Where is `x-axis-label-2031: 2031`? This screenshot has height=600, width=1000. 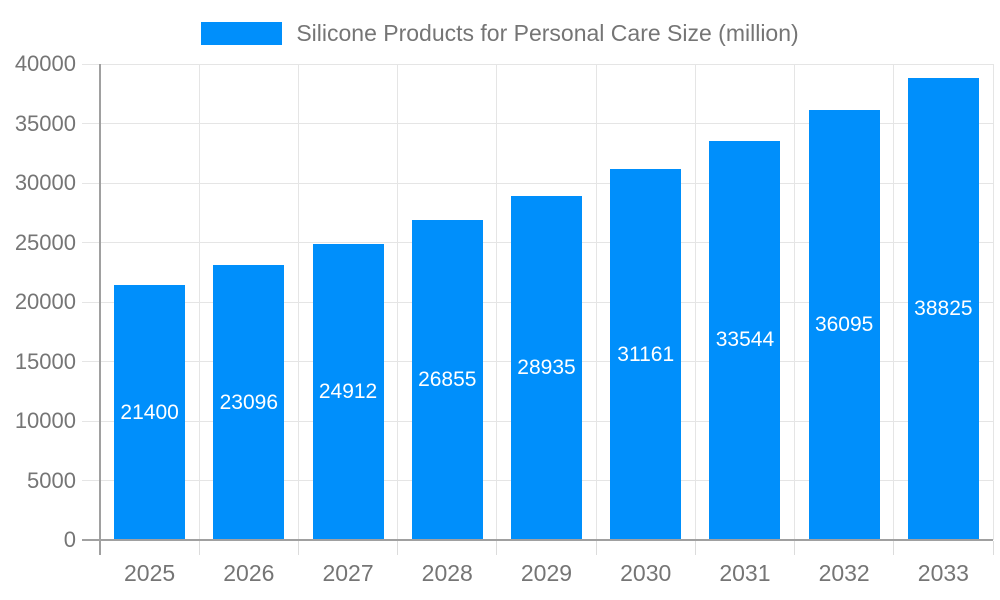
x-axis-label-2031: 2031 is located at coordinates (745, 573).